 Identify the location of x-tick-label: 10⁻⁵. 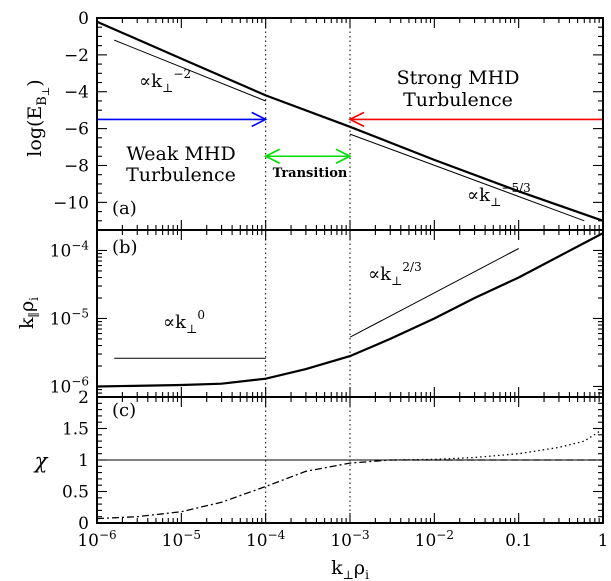
(181, 539).